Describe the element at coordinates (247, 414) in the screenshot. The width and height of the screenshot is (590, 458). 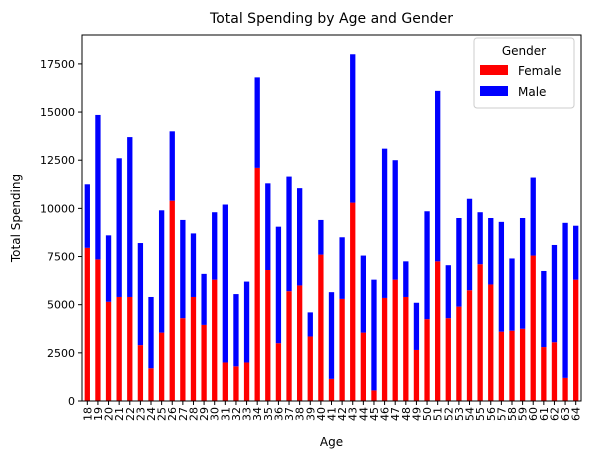
I see `x-tick-label: 33` at that location.